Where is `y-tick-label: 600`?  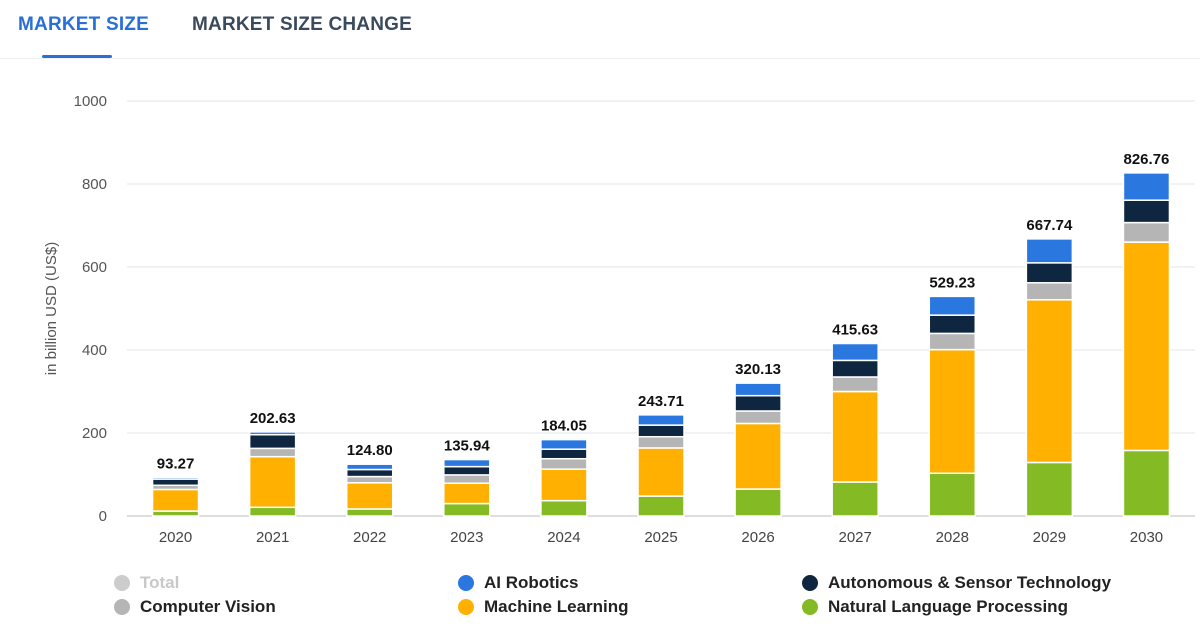 y-tick-label: 600 is located at coordinates (94, 267).